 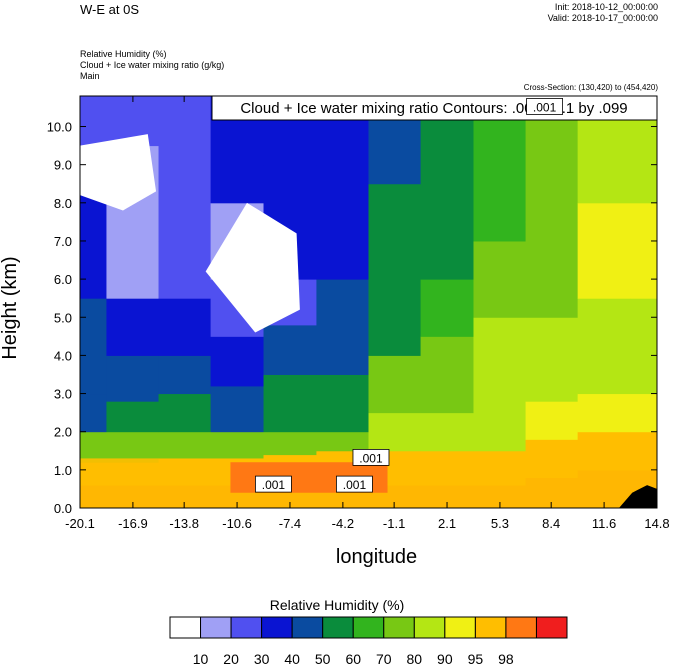 I want to click on x-tick-label: -7.4, so click(x=290, y=523).